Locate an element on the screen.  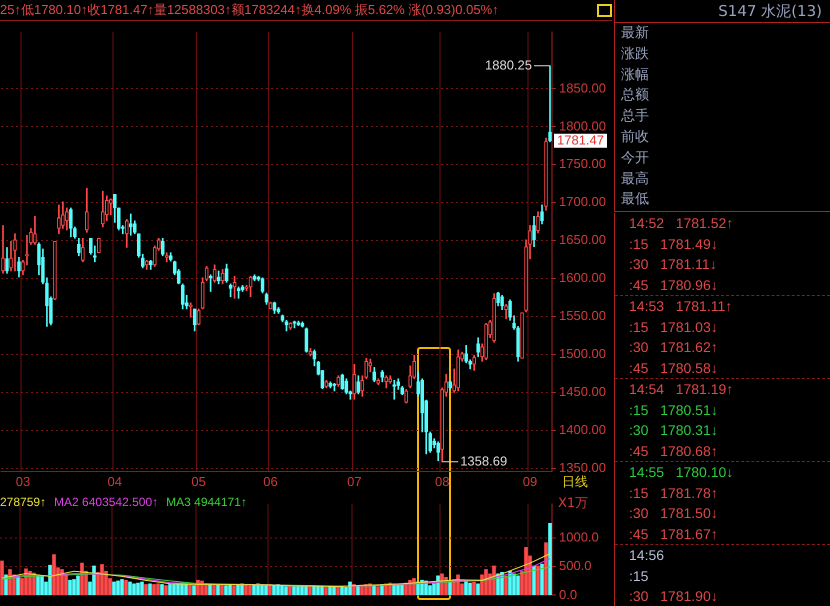
x-tick-label: 07 is located at coordinates (354, 481).